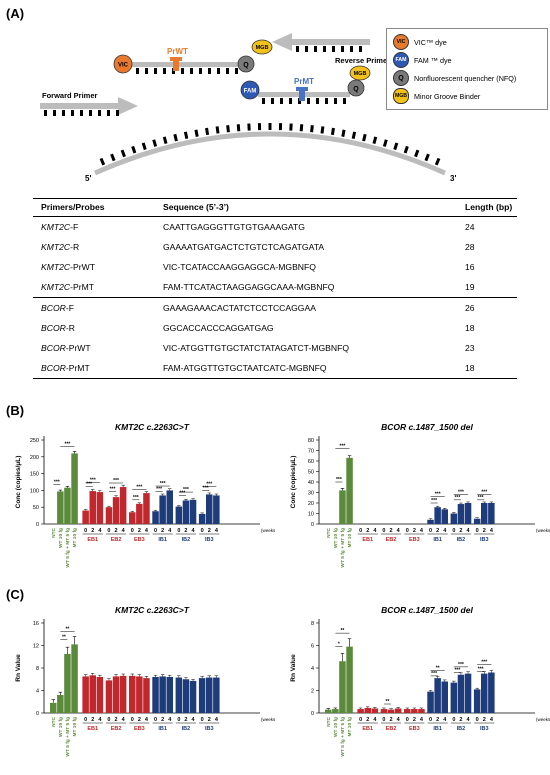  What do you see at coordinates (94, 227) in the screenshot?
I see `primer-name-cell: KMT2C-F` at bounding box center [94, 227].